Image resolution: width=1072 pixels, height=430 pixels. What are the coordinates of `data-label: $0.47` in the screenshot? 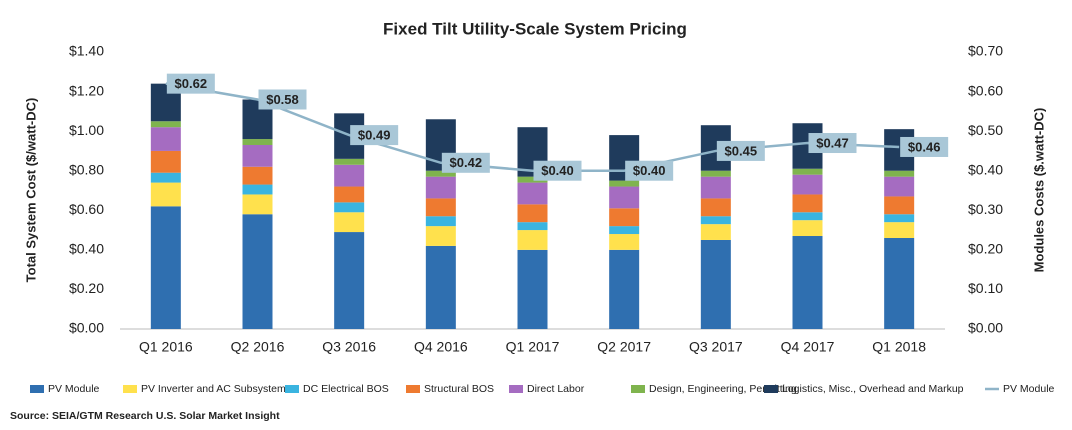 It's located at (832, 142).